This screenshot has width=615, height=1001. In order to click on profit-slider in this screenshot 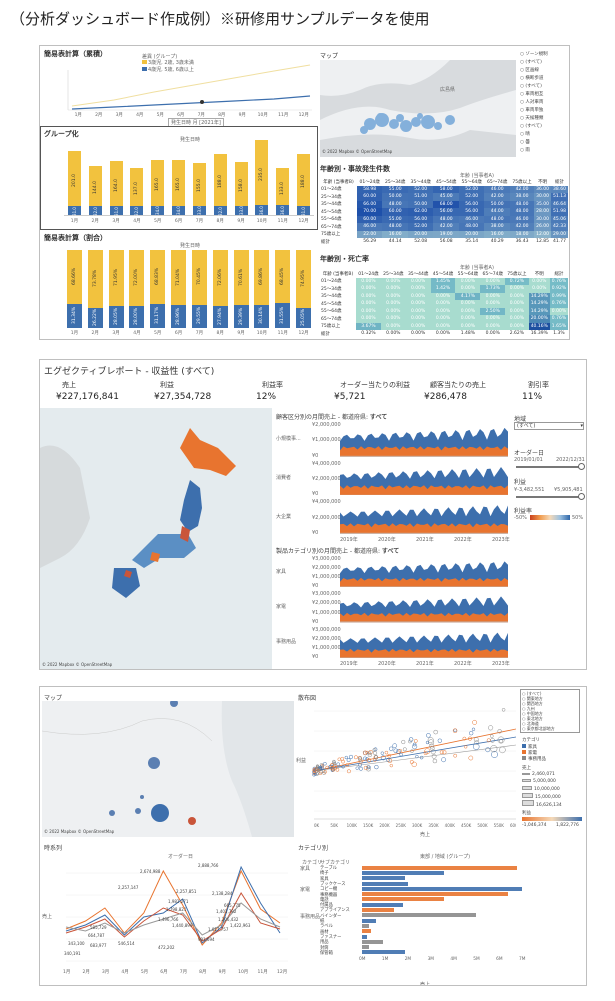, I will do `click(549, 497)`.